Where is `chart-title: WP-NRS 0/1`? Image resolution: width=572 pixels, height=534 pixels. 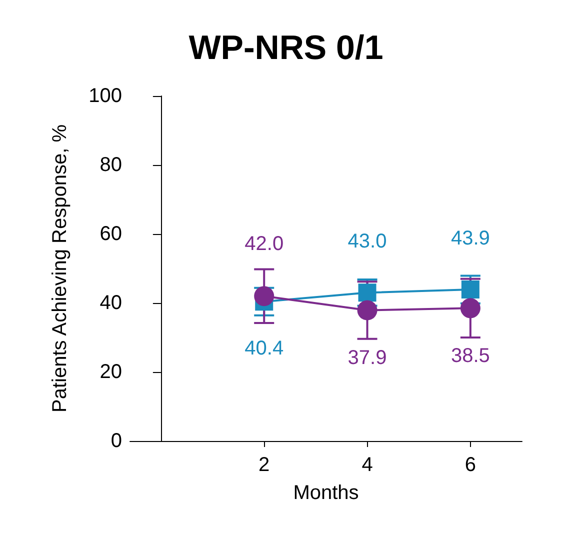 chart-title: WP-NRS 0/1 is located at coordinates (286, 48).